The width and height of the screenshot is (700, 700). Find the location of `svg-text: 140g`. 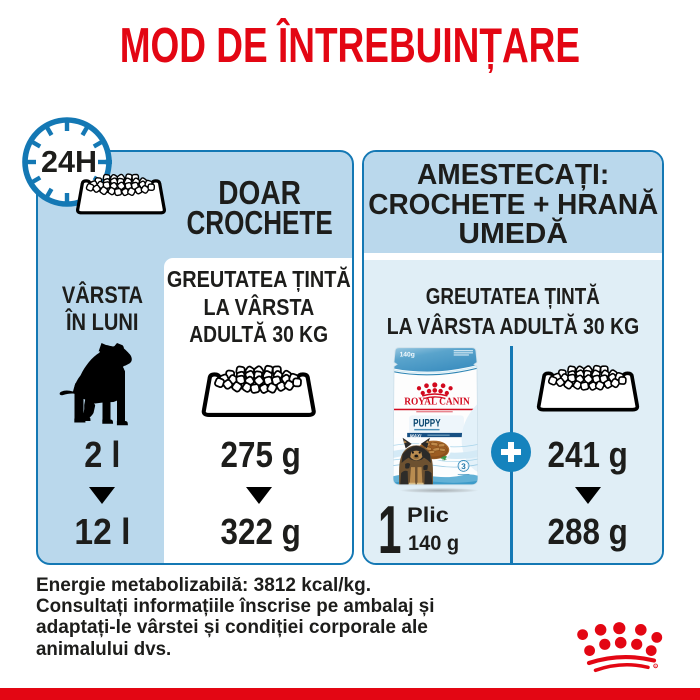

svg-text: 140g is located at coordinates (407, 354).